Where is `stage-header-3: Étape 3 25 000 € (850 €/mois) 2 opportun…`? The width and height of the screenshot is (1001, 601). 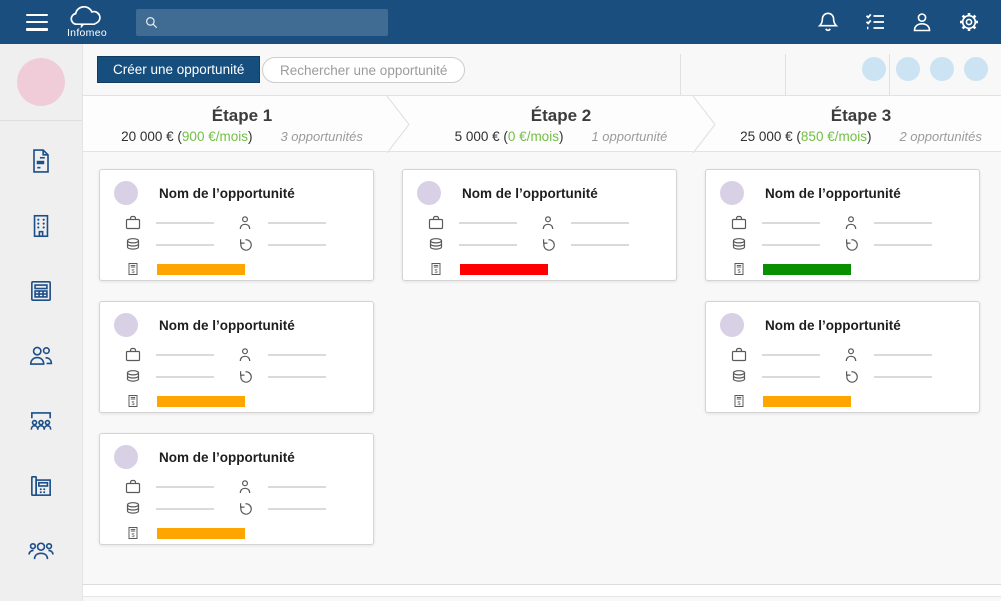
stage-header-3: Étape 3 25 000 € (850 €/mois) 2 opportun… is located at coordinates (854, 123).